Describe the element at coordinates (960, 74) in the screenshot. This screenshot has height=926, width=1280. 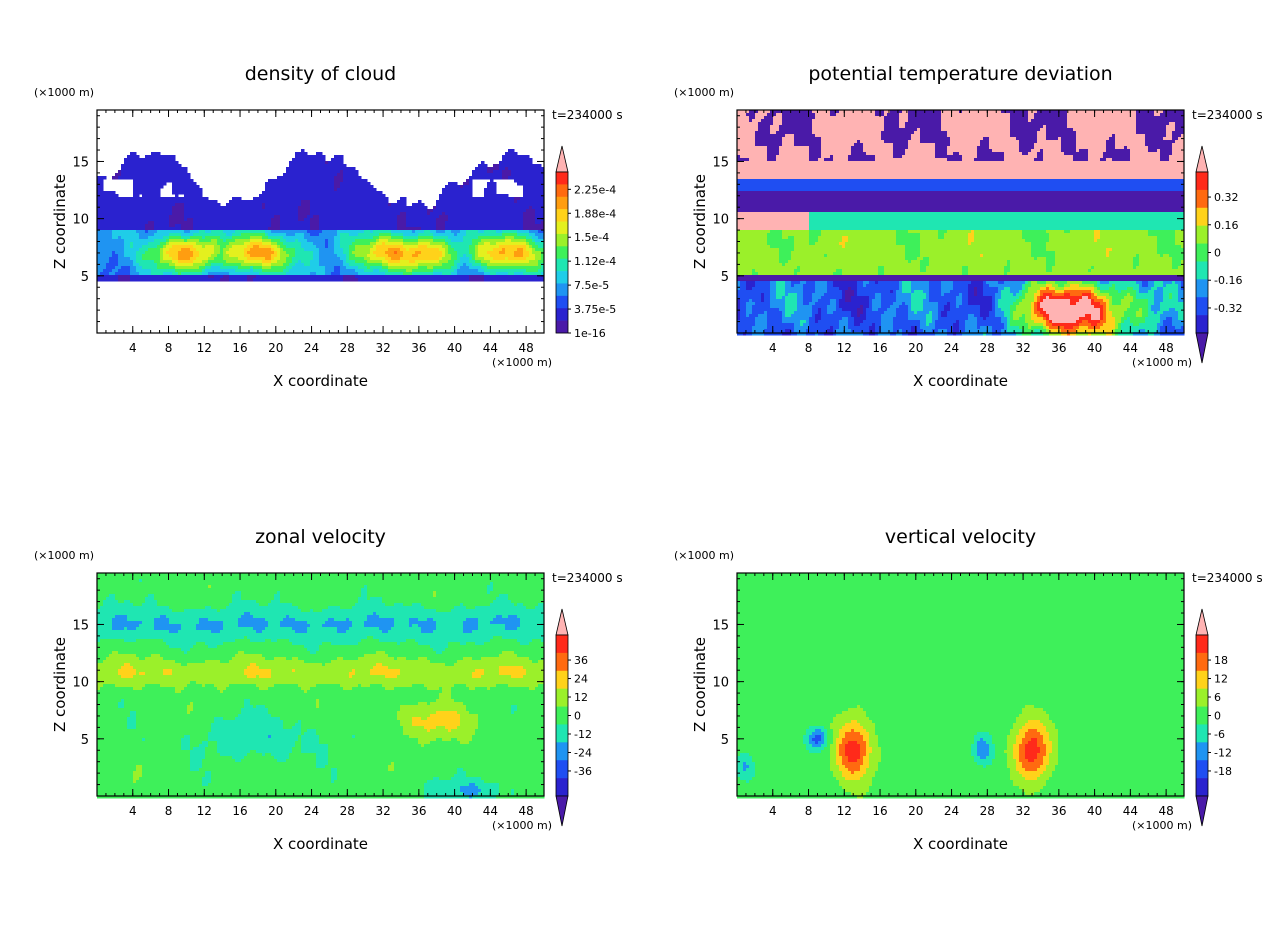
I see `chart-title: potential temperature deviation` at that location.